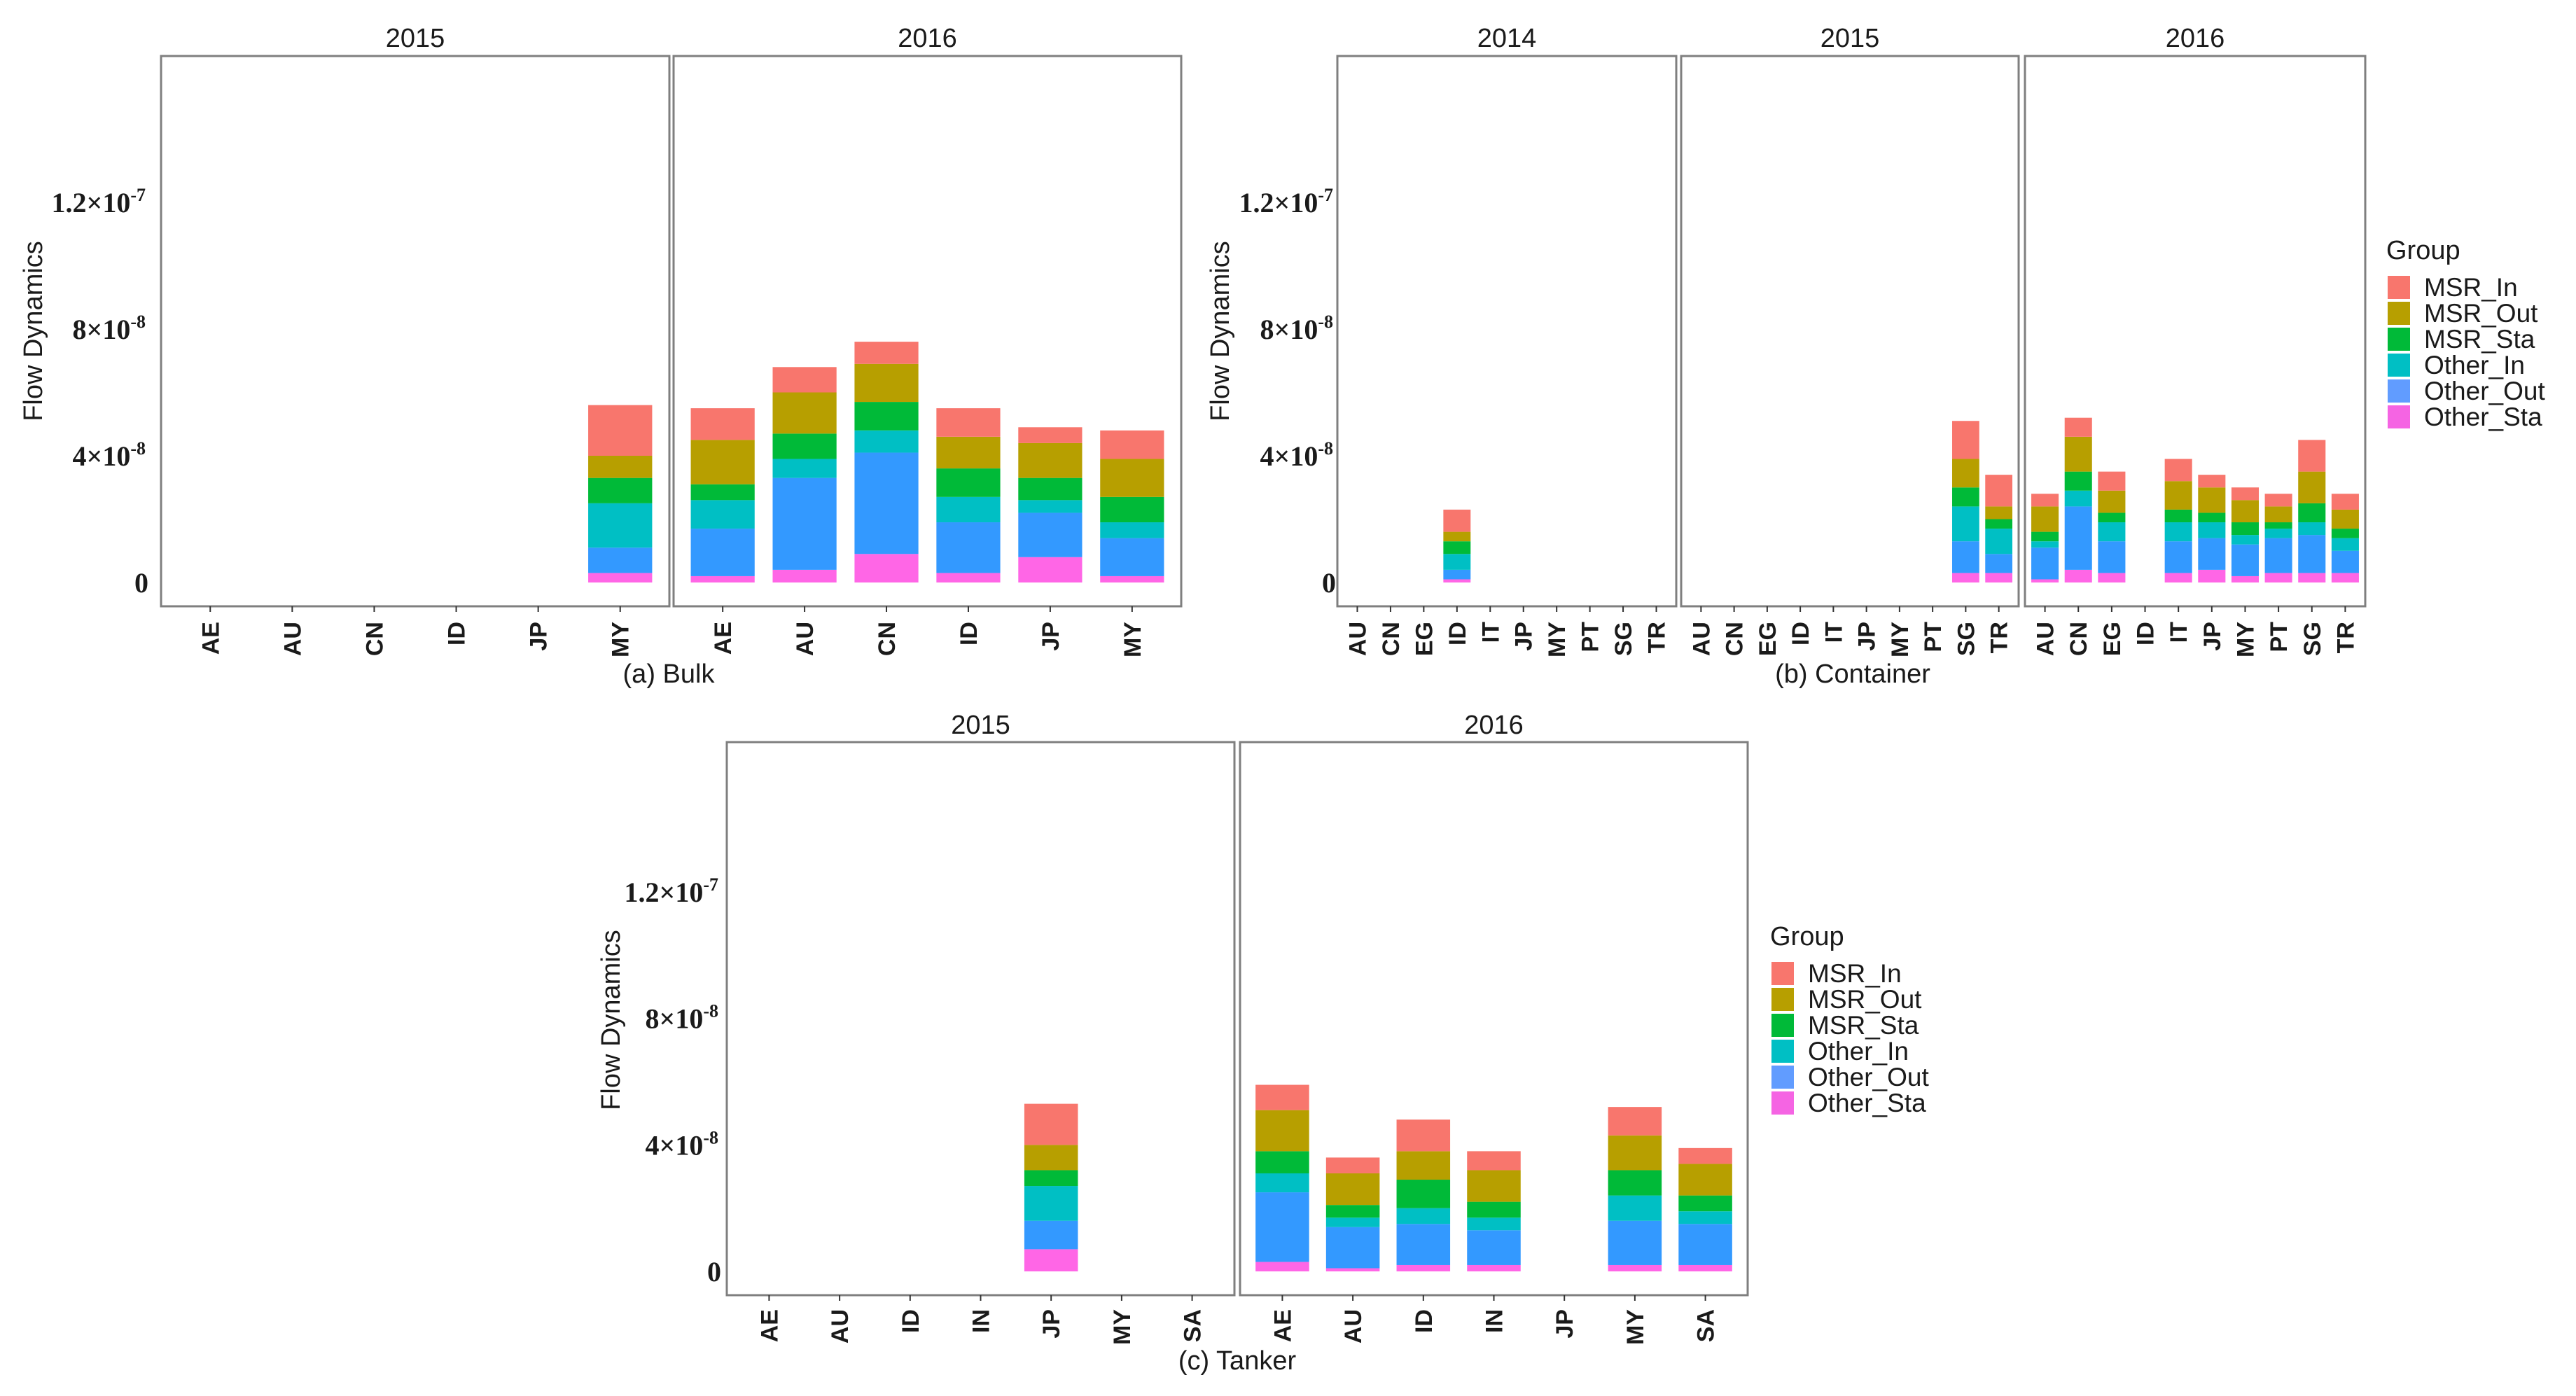 This screenshot has height=1396, width=2576. What do you see at coordinates (620, 577) in the screenshot?
I see `bar-segment-my-other-sta` at bounding box center [620, 577].